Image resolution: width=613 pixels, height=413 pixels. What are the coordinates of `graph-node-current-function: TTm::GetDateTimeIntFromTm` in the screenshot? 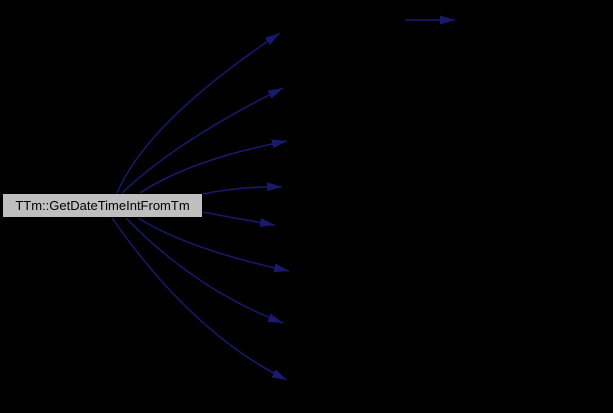 It's located at (102, 205).